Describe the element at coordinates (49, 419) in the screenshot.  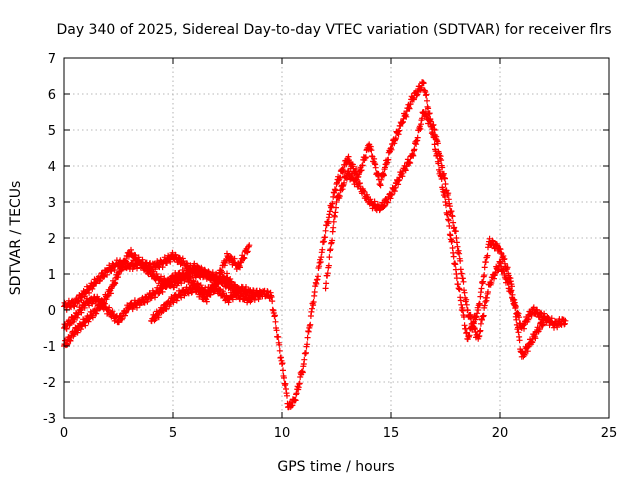
I see `y-tick-label: -3` at that location.